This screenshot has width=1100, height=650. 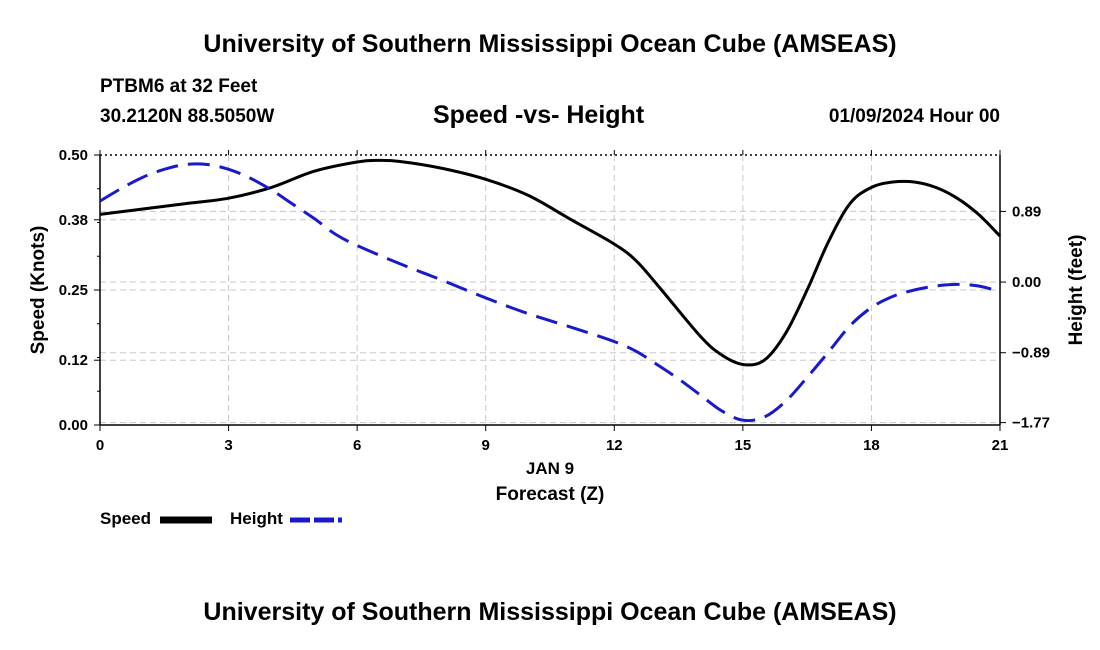 I want to click on x-axis-label: Forecast (Z), so click(x=550, y=494).